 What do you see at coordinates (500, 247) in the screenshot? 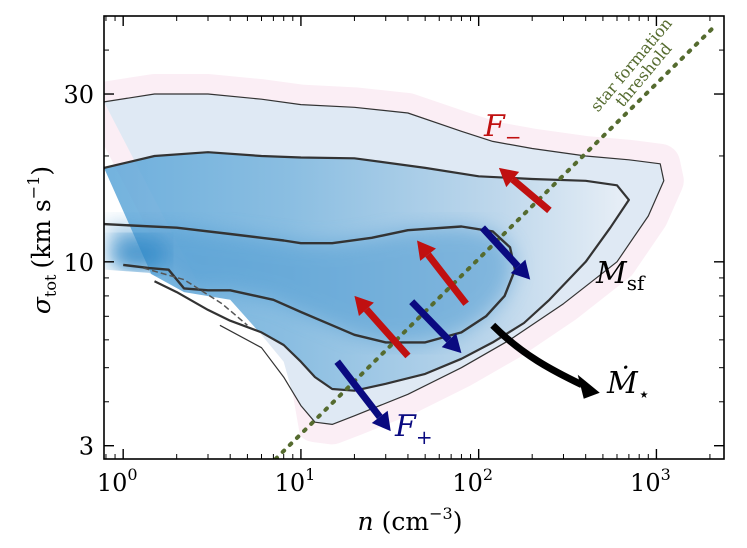
I see `arrow-shaft-F+-3` at bounding box center [500, 247].